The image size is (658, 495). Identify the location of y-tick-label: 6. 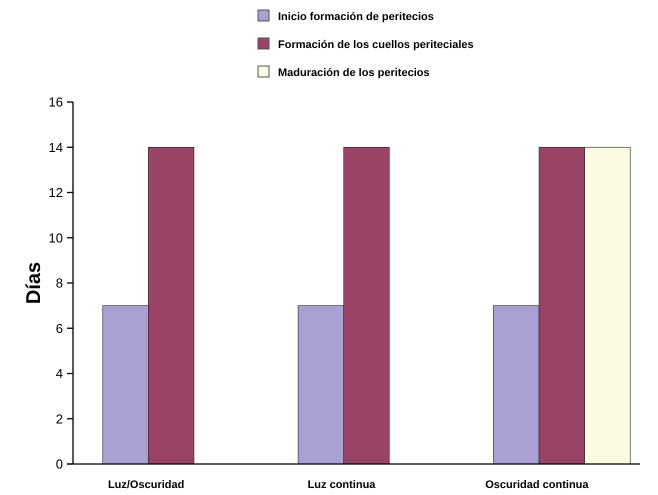
(59, 328).